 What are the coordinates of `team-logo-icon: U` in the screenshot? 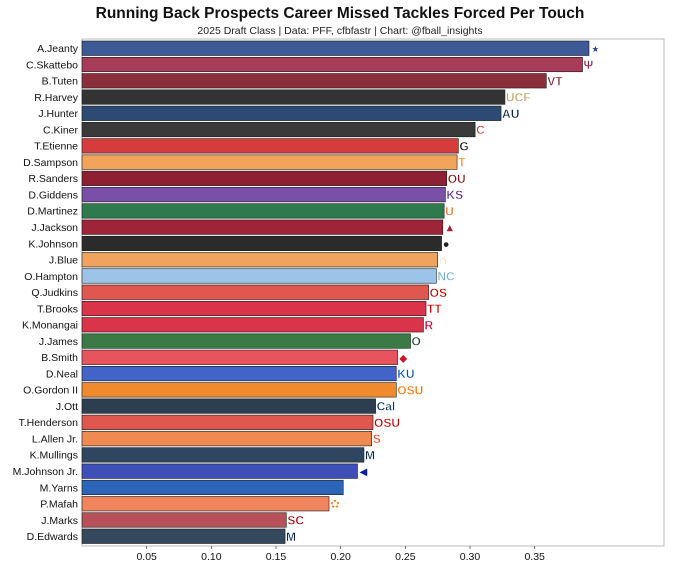 It's located at (449, 211).